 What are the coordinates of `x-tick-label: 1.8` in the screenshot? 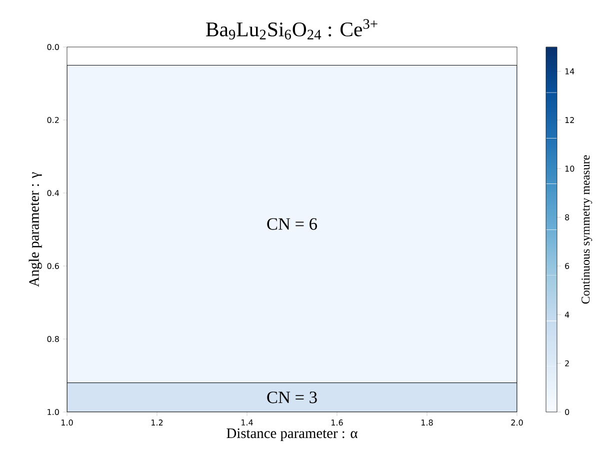 It's located at (427, 423).